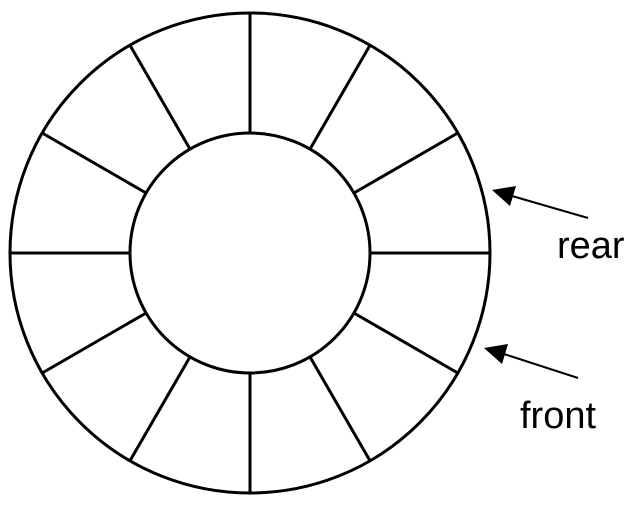 Image resolution: width=644 pixels, height=513 pixels. What do you see at coordinates (550, 207) in the screenshot?
I see `rear-arrow` at bounding box center [550, 207].